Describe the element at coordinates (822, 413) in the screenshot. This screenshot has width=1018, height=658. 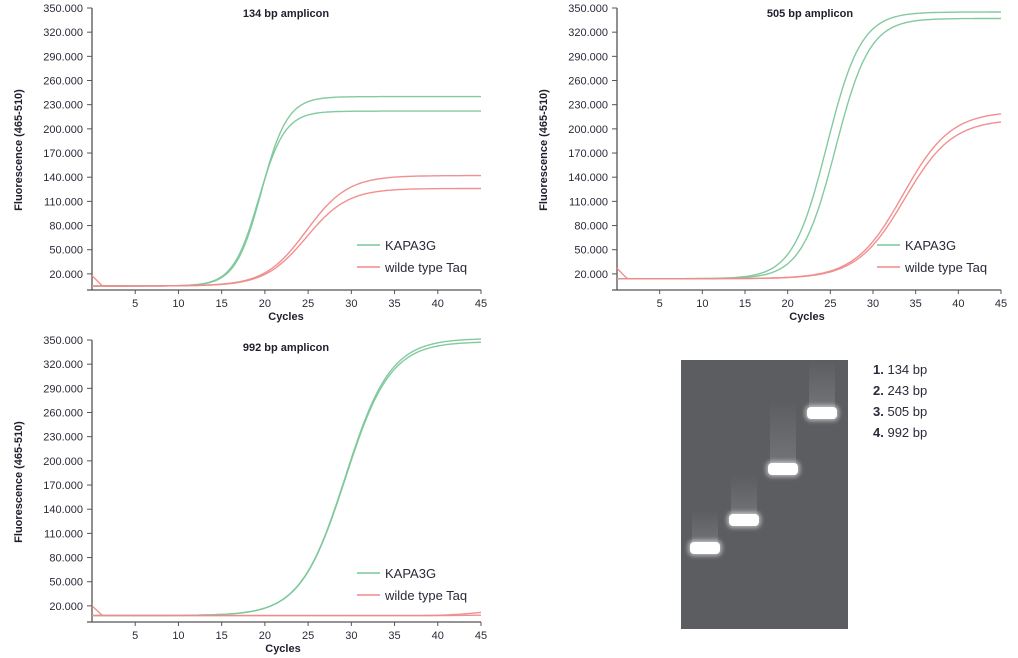
I see `gel-band-992bp` at that location.